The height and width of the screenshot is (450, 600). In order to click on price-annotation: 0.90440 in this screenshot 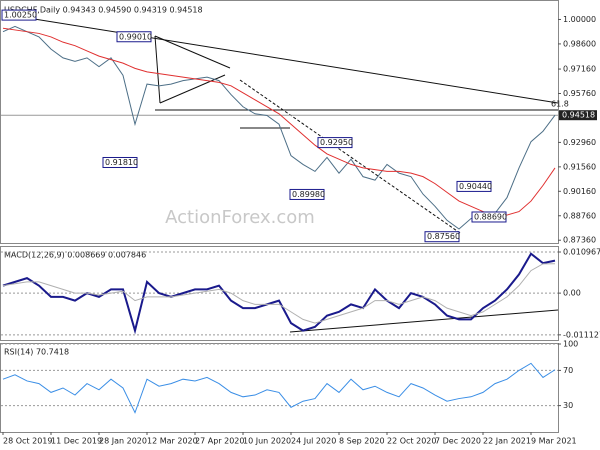, I will do `click(475, 186)`.